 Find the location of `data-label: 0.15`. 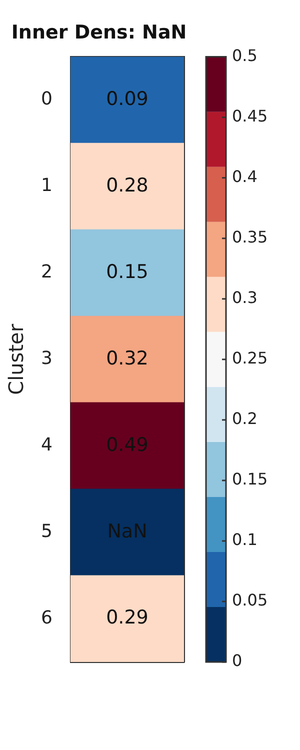

data-label: 0.15 is located at coordinates (127, 271).